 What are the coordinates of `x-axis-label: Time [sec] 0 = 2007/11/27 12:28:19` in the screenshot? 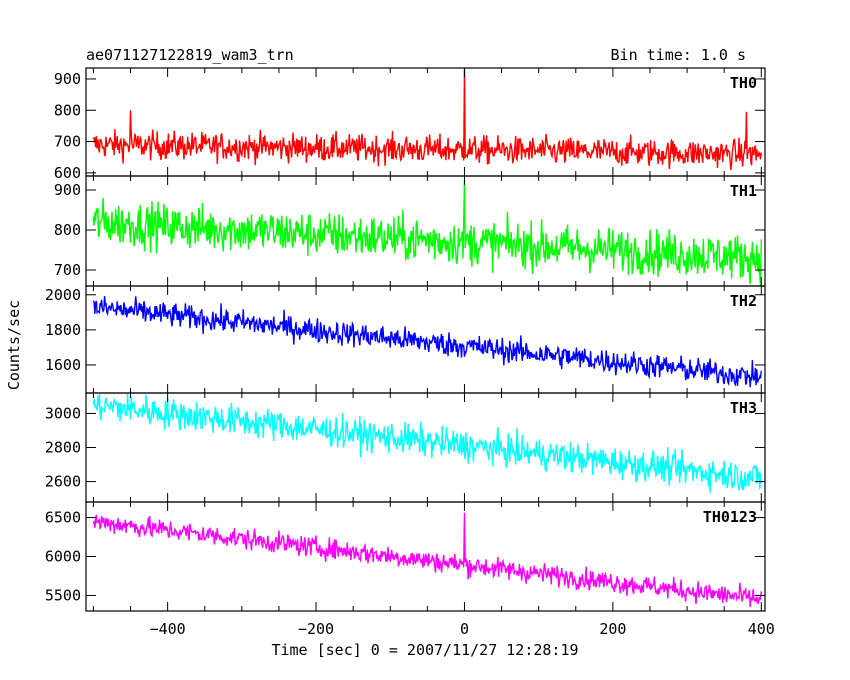 It's located at (424, 650).